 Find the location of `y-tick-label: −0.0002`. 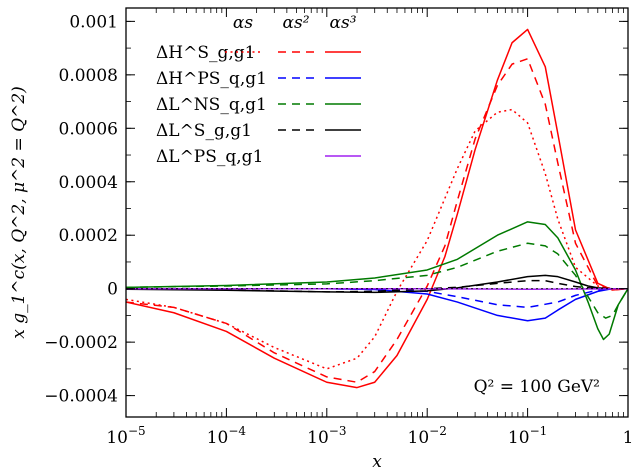

y-tick-label: −0.0002 is located at coordinates (81, 343).